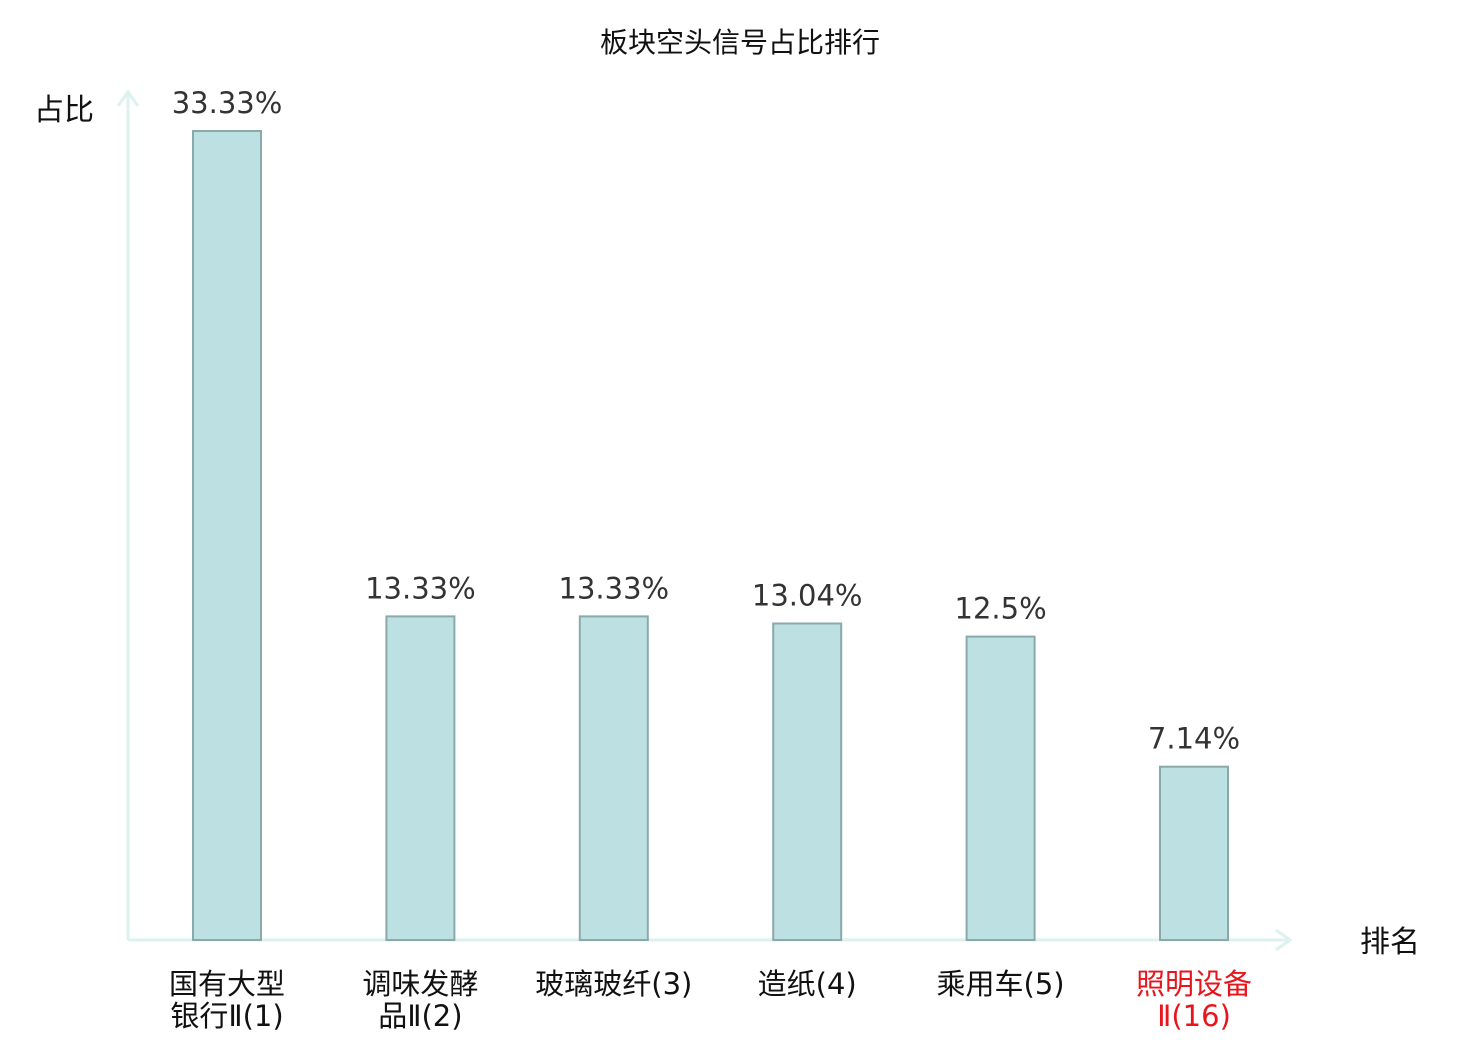 This screenshot has width=1480, height=1040. Describe the element at coordinates (740, 42) in the screenshot. I see `chart-title: 板块空头信号占比排行` at that location.